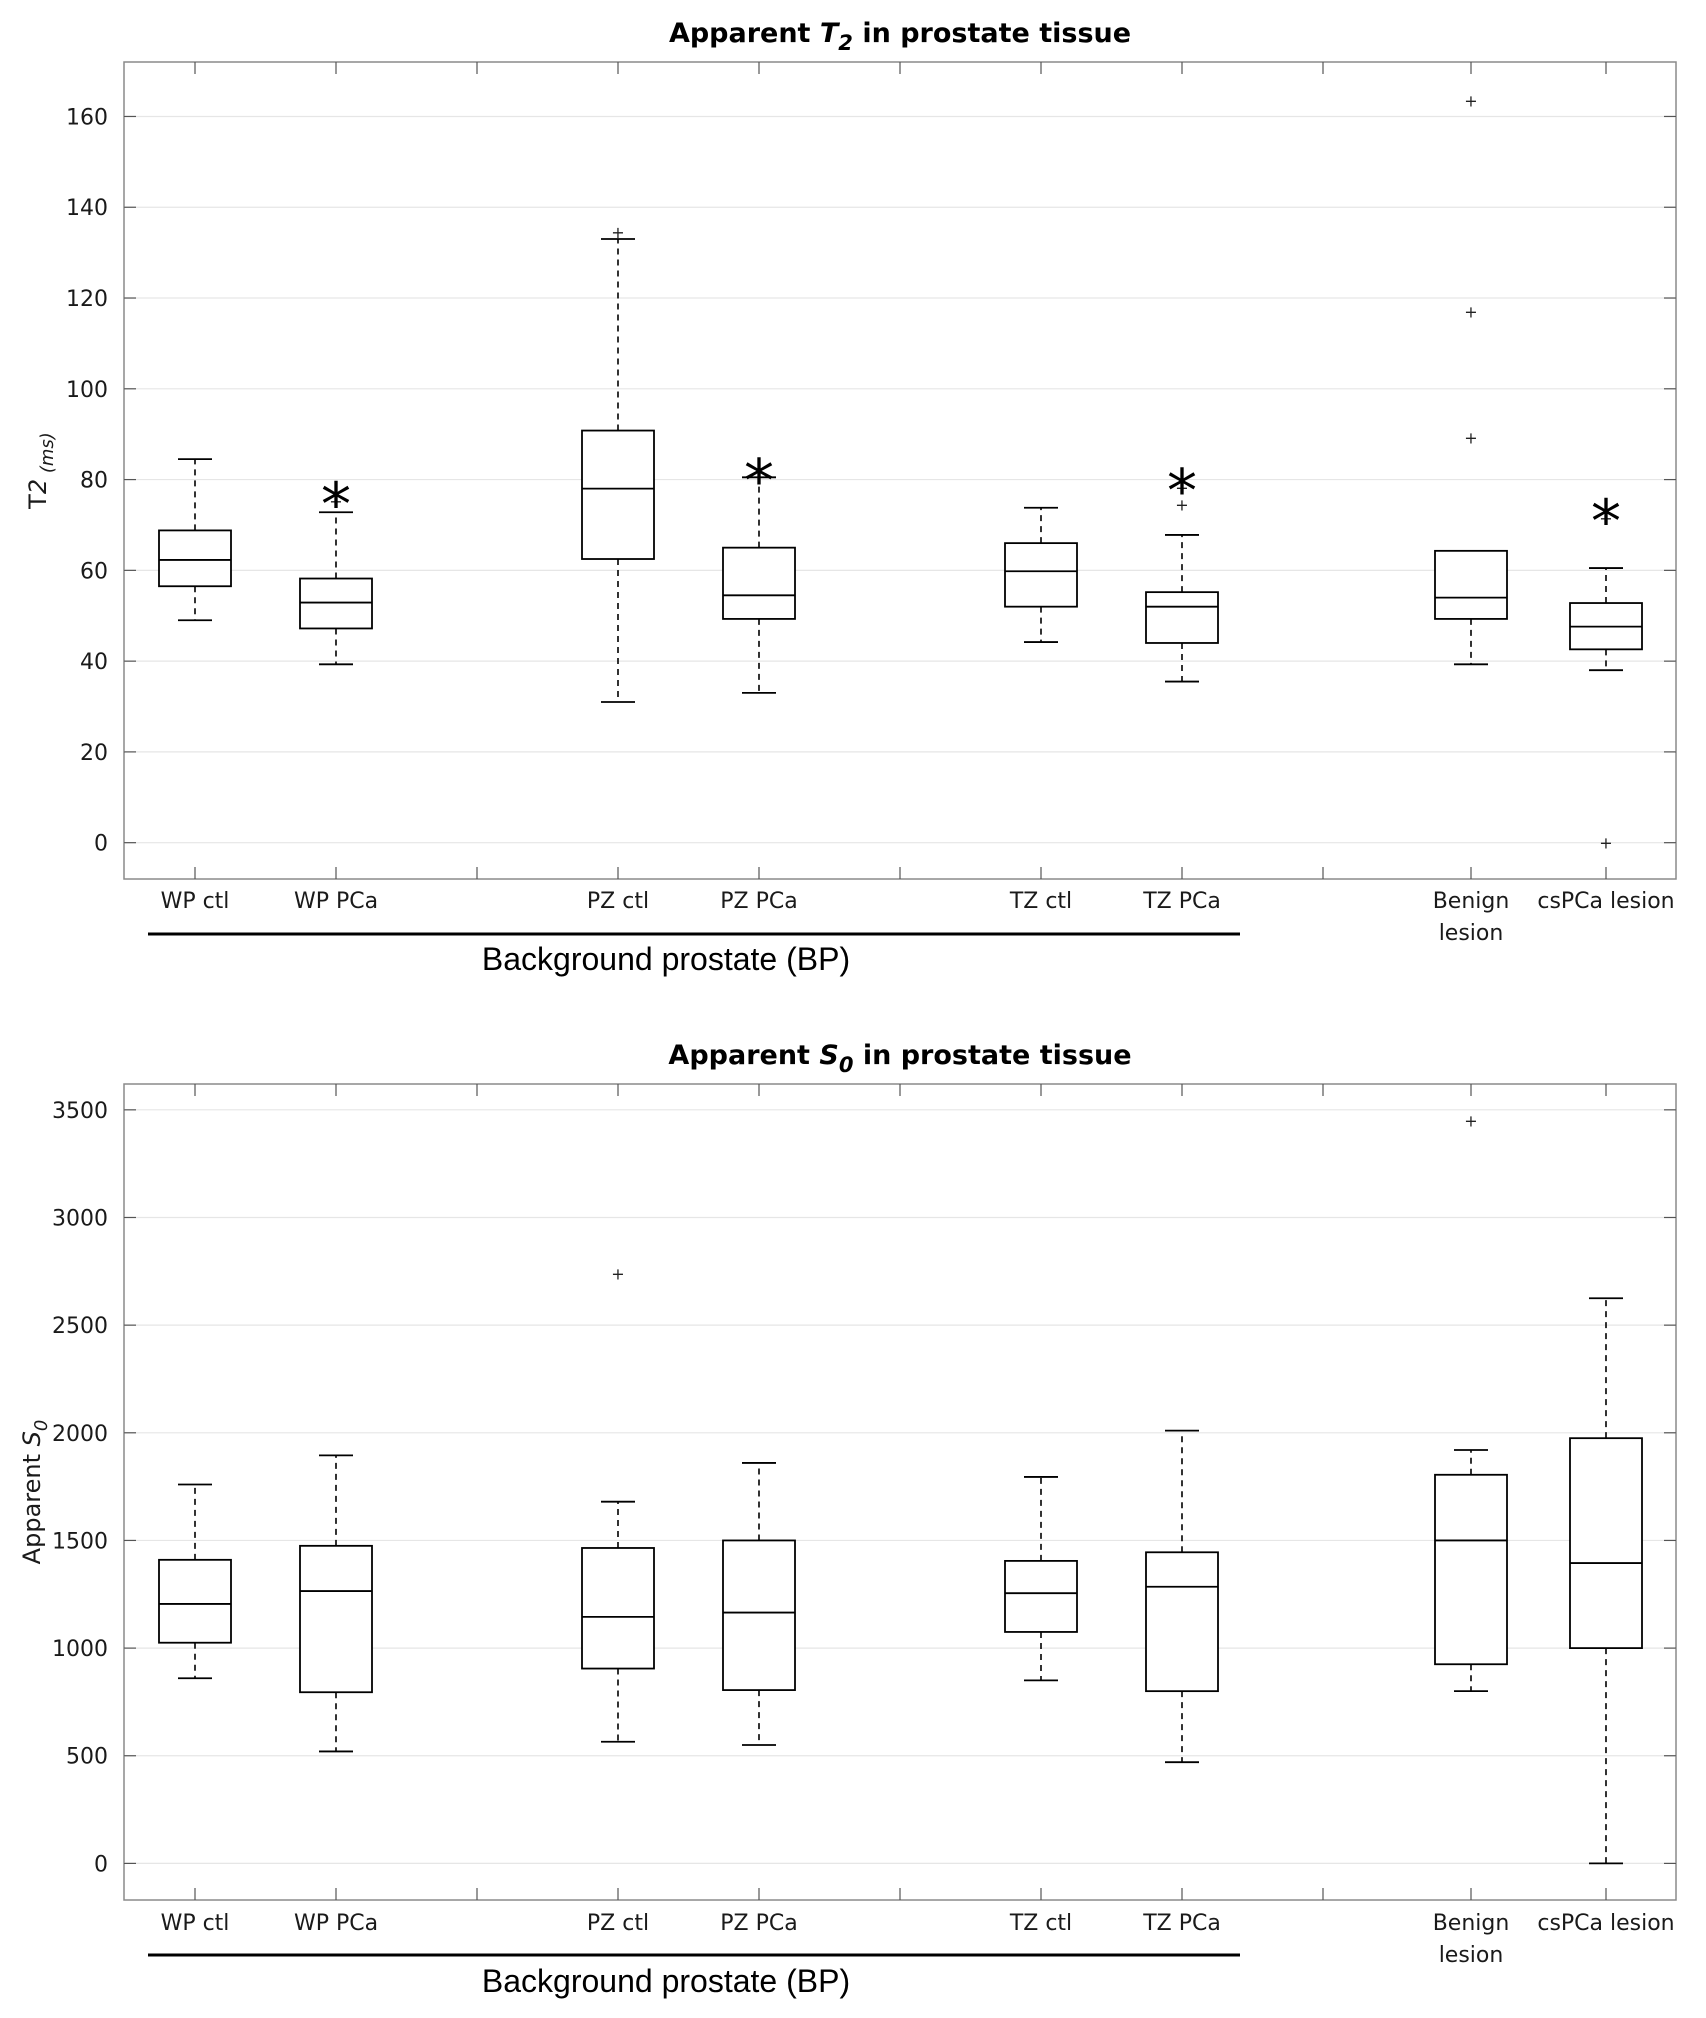  Describe the element at coordinates (846, 1065) in the screenshot. I see `title-subscript: 0` at that location.